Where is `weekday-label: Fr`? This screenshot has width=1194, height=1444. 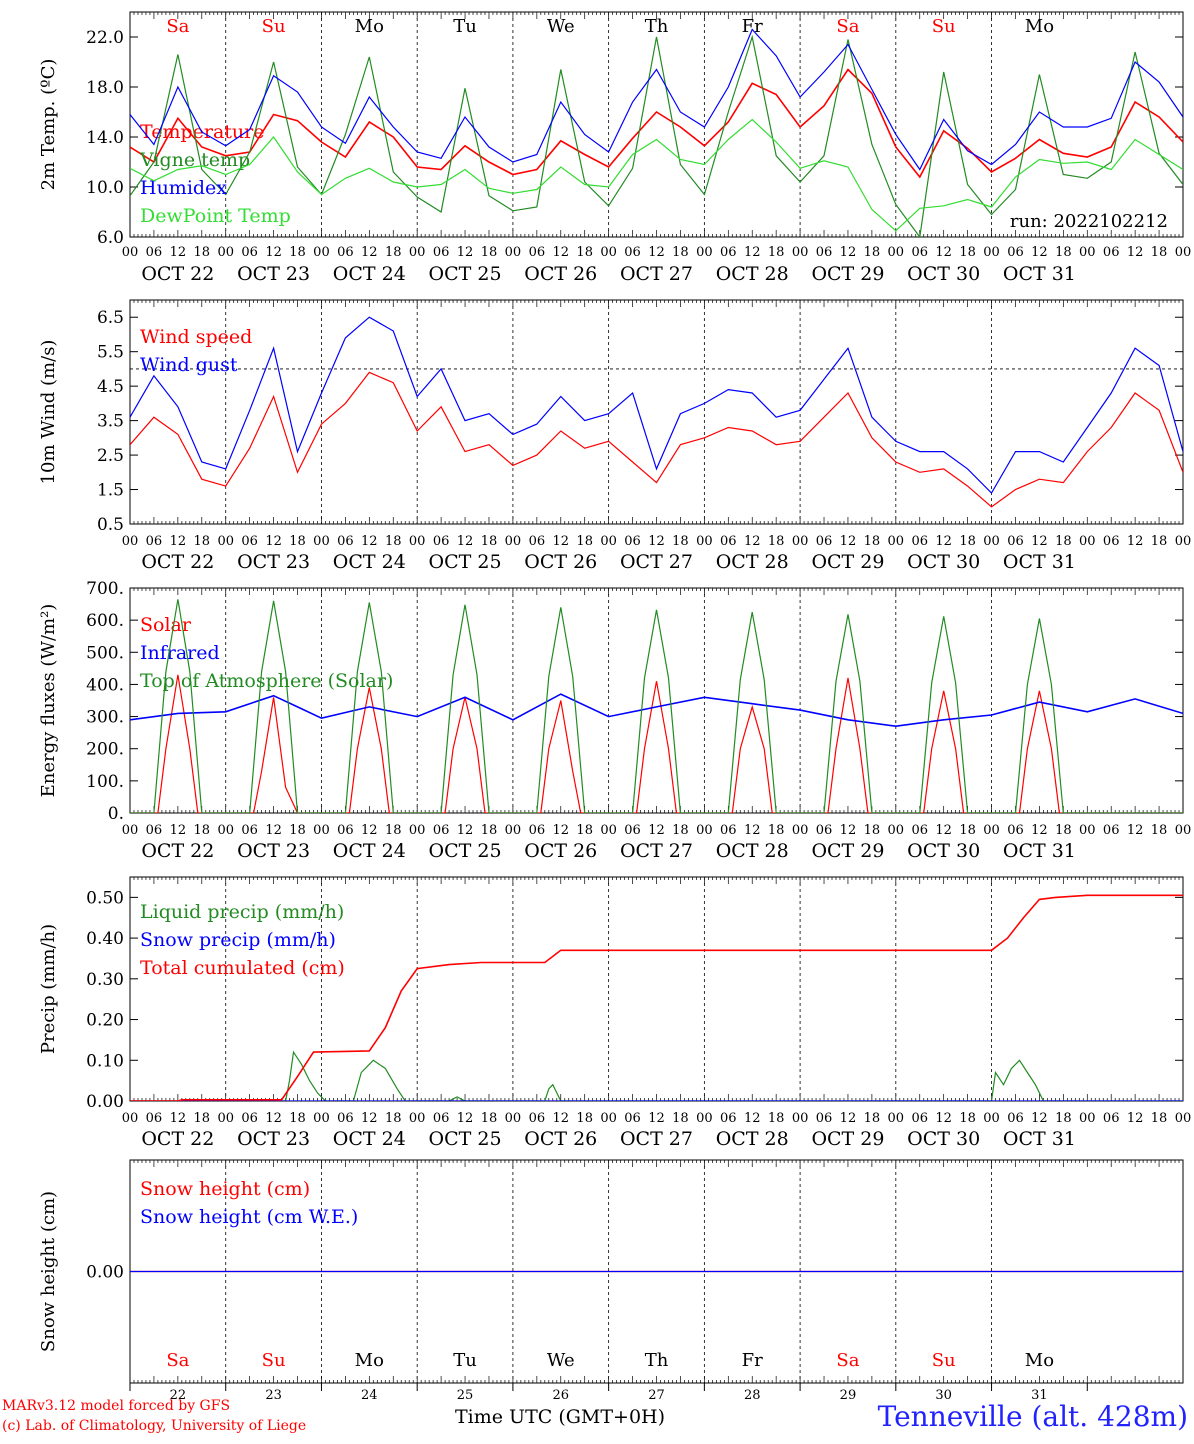 weekday-label: Fr is located at coordinates (752, 26).